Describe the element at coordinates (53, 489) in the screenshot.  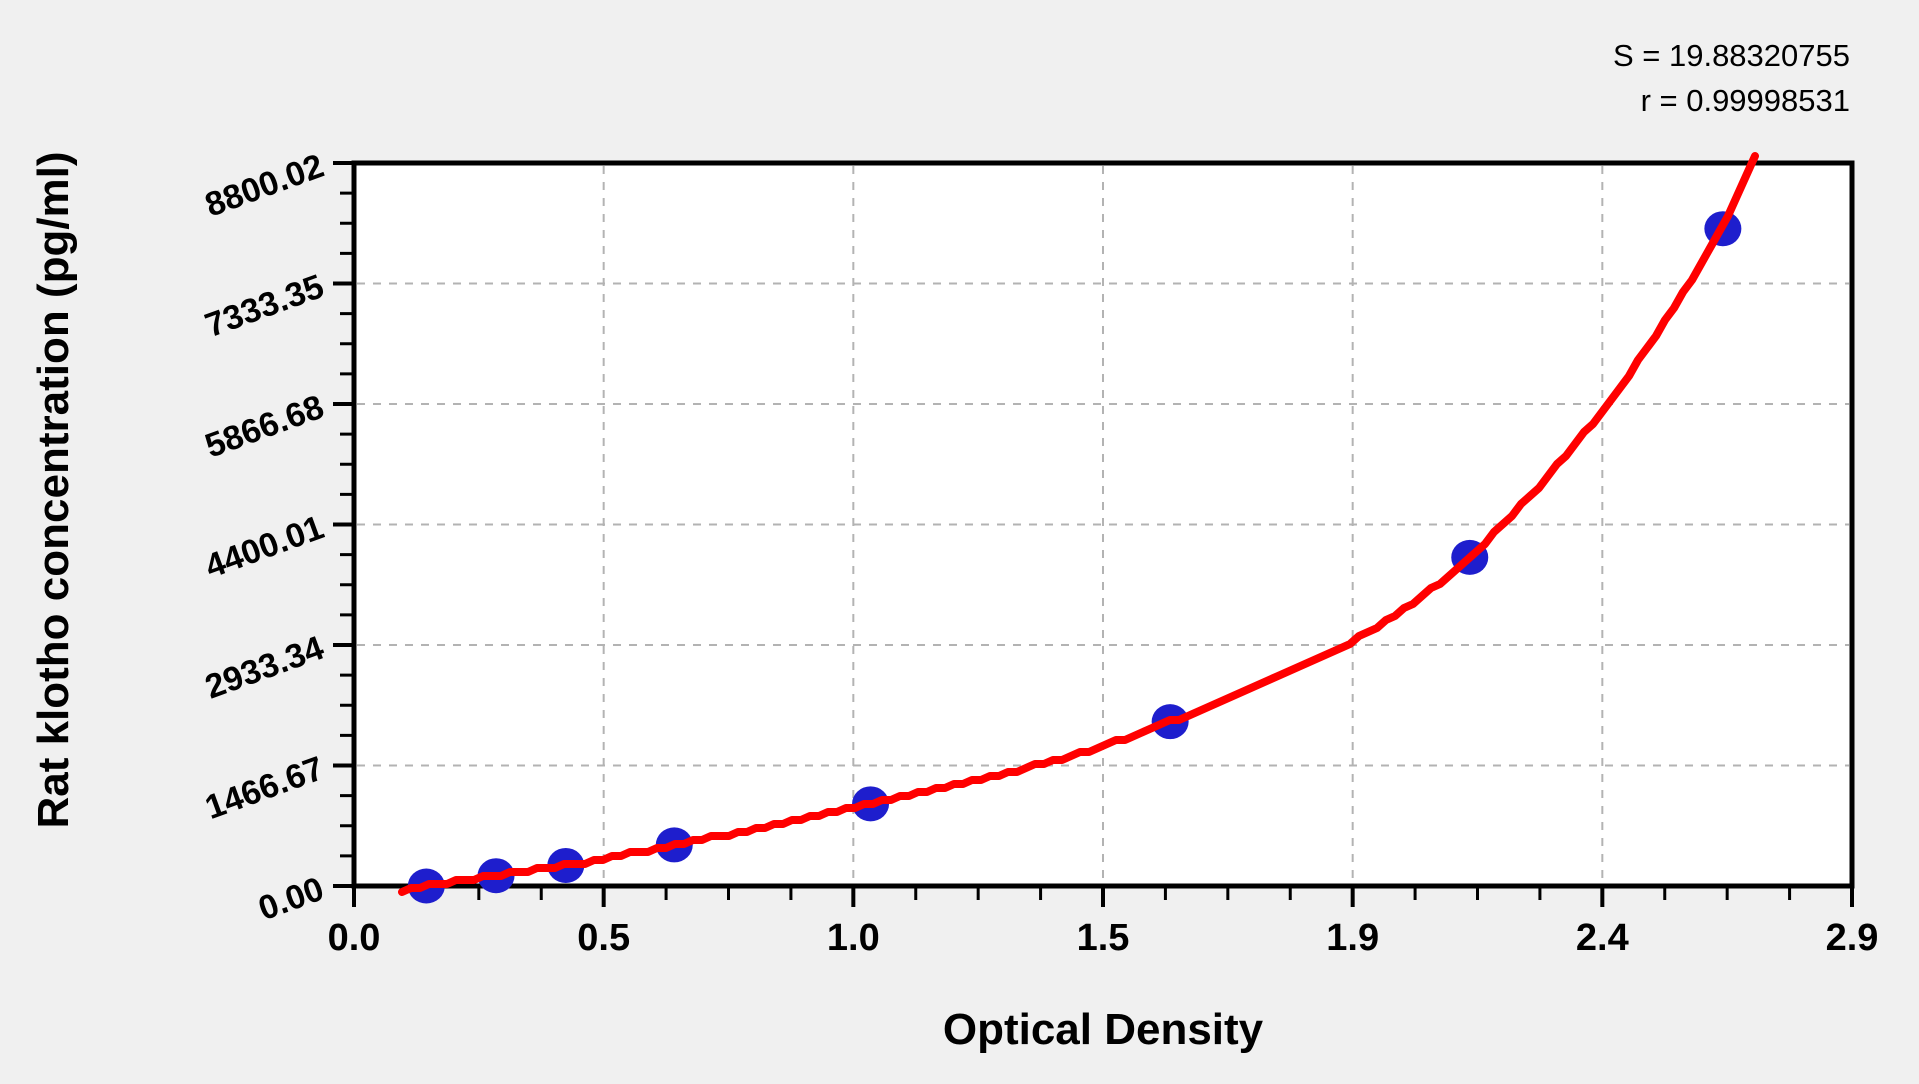
I see `y-axis-title: Rat klotho concentration (pg/ml)` at that location.